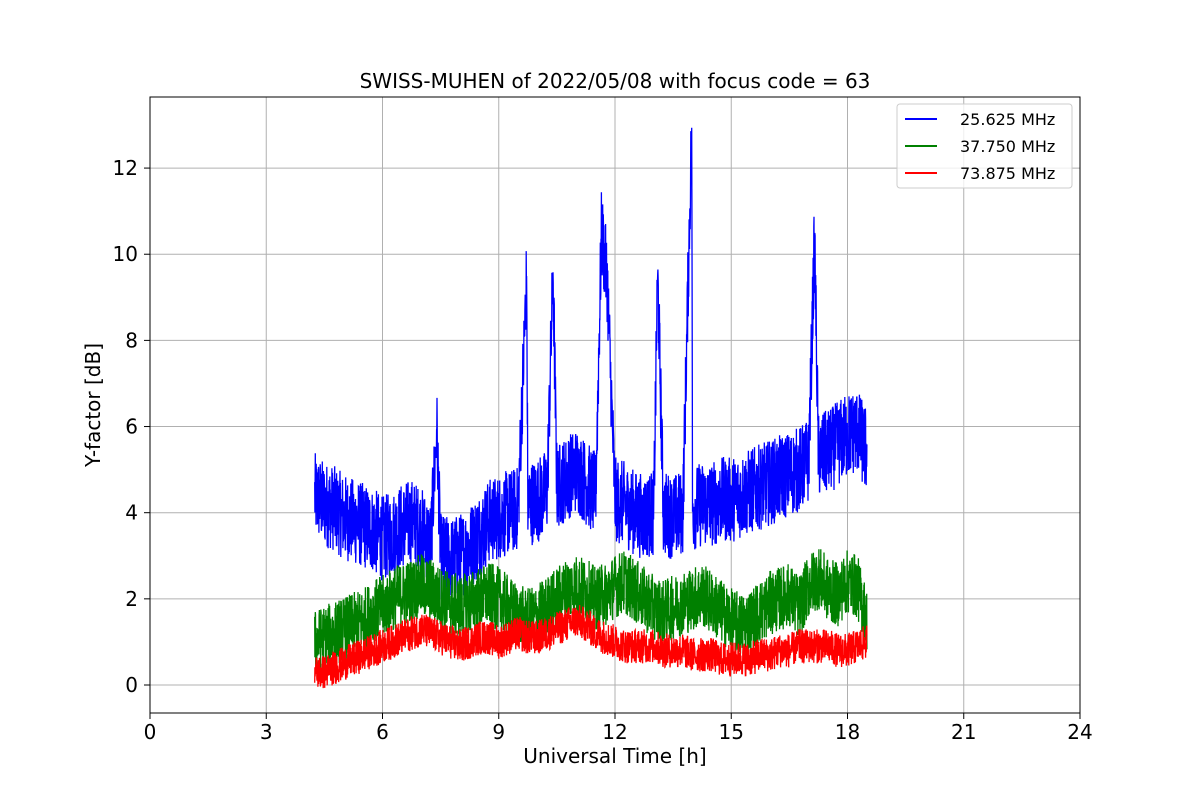 Image resolution: width=1200 pixels, height=800 pixels. I want to click on legend-label-1: 25.625 MHz, so click(1007, 119).